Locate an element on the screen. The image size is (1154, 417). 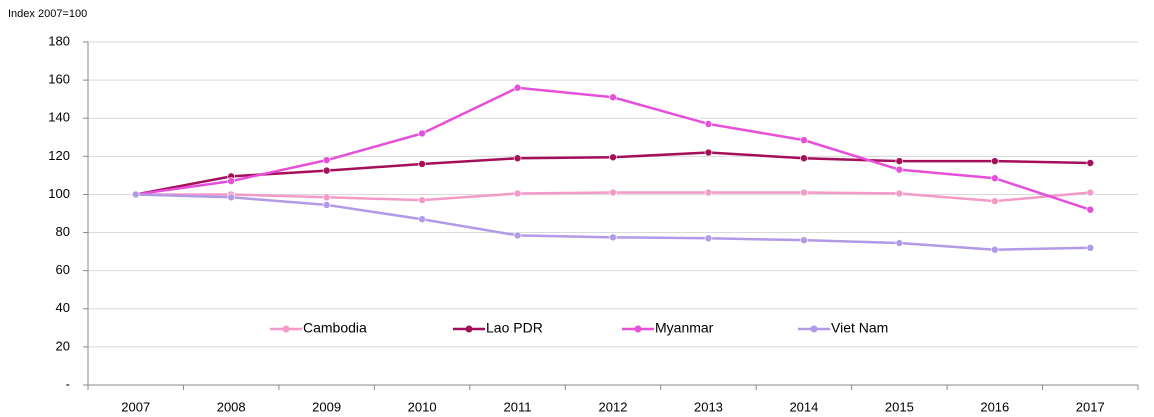
x-tick-label: 2007 is located at coordinates (135, 406).